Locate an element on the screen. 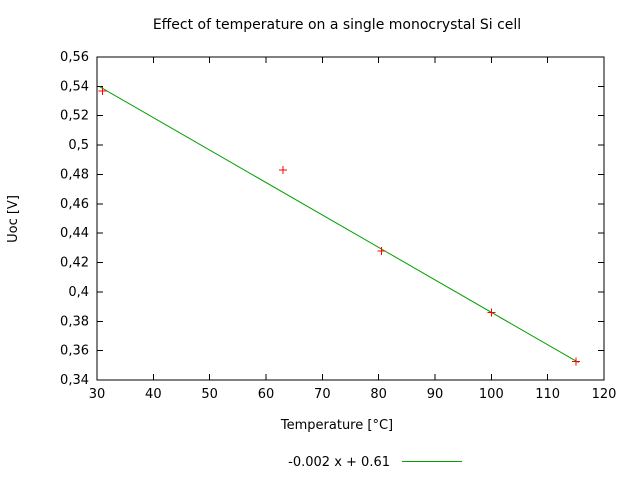  y-tick-label: 0,42 is located at coordinates (74, 263).